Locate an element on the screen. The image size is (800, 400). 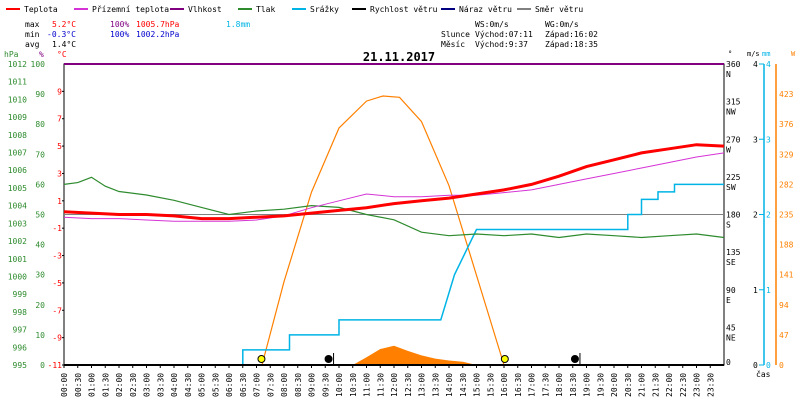
x-tick-label: 03:00 is located at coordinates (147, 385).